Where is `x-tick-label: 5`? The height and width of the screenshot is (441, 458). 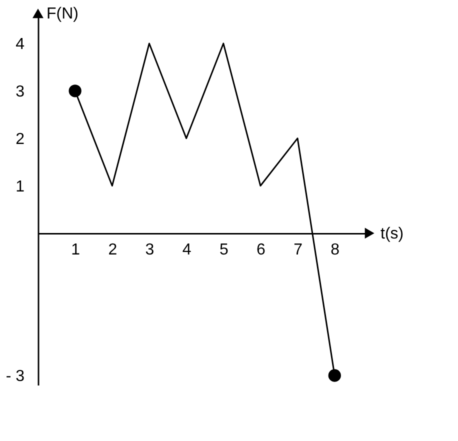 x-tick-label: 5 is located at coordinates (223, 250).